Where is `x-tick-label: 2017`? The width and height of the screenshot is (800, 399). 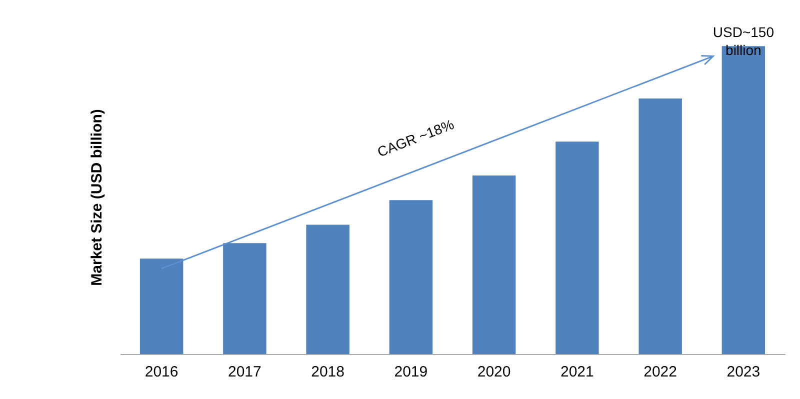 x-tick-label: 2017 is located at coordinates (245, 372).